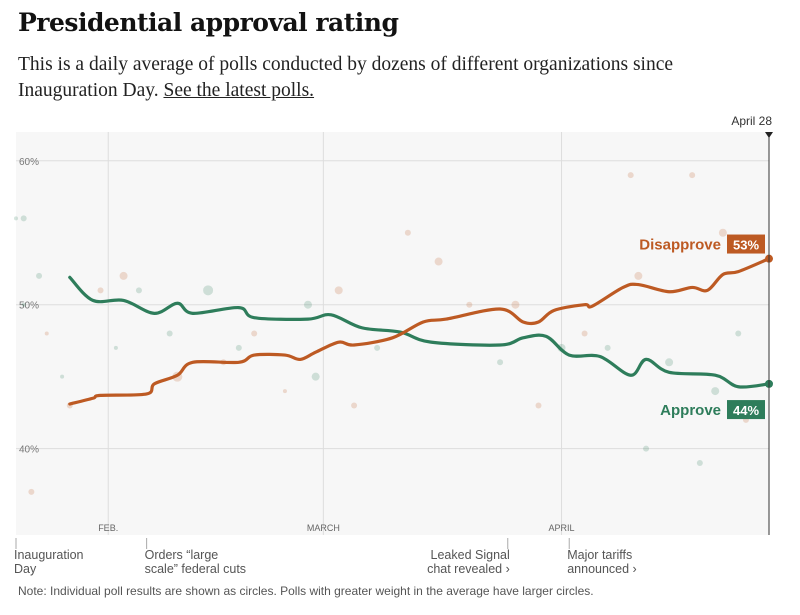 The width and height of the screenshot is (800, 615). What do you see at coordinates (29, 450) in the screenshot?
I see `y-tick-label: 40%` at bounding box center [29, 450].